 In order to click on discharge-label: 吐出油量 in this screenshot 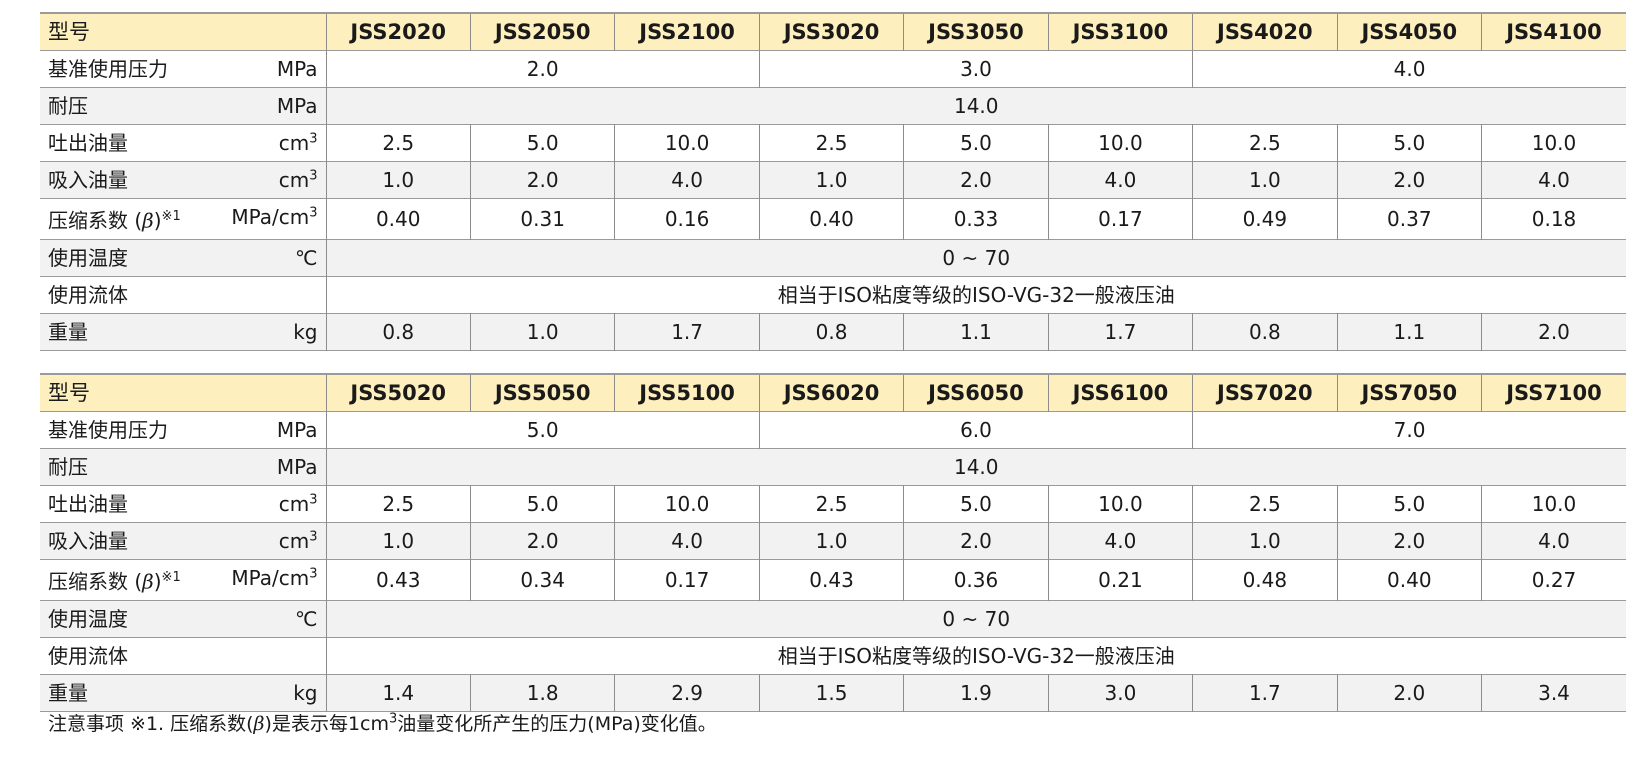, I will do `click(88, 504)`.